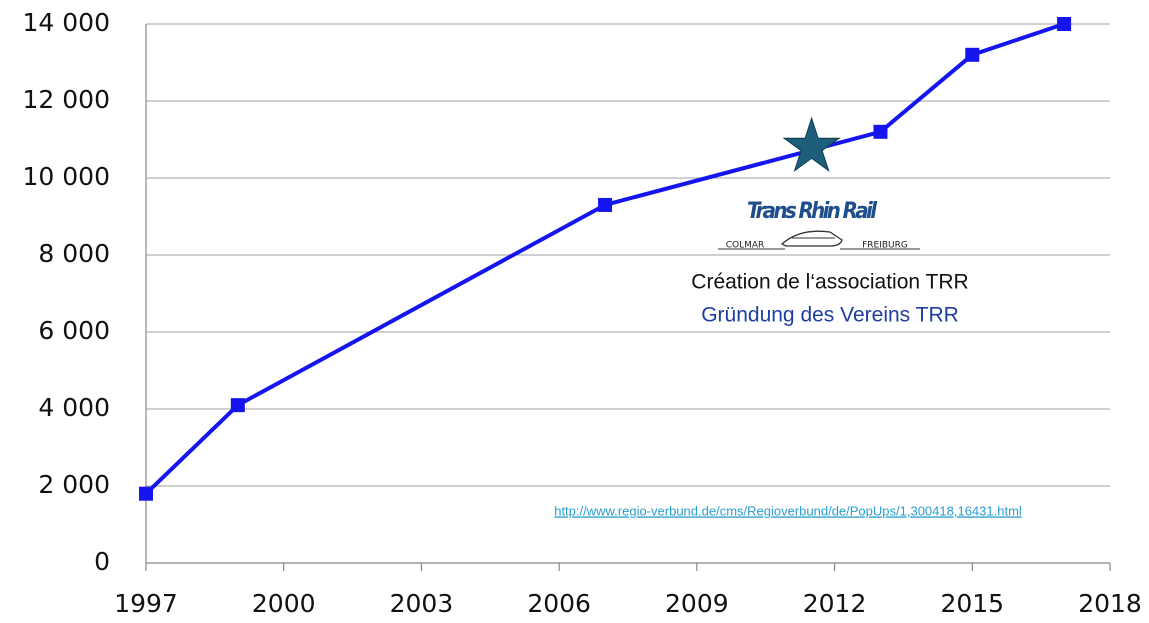  Describe the element at coordinates (972, 603) in the screenshot. I see `x-tick-label: 2015` at that location.